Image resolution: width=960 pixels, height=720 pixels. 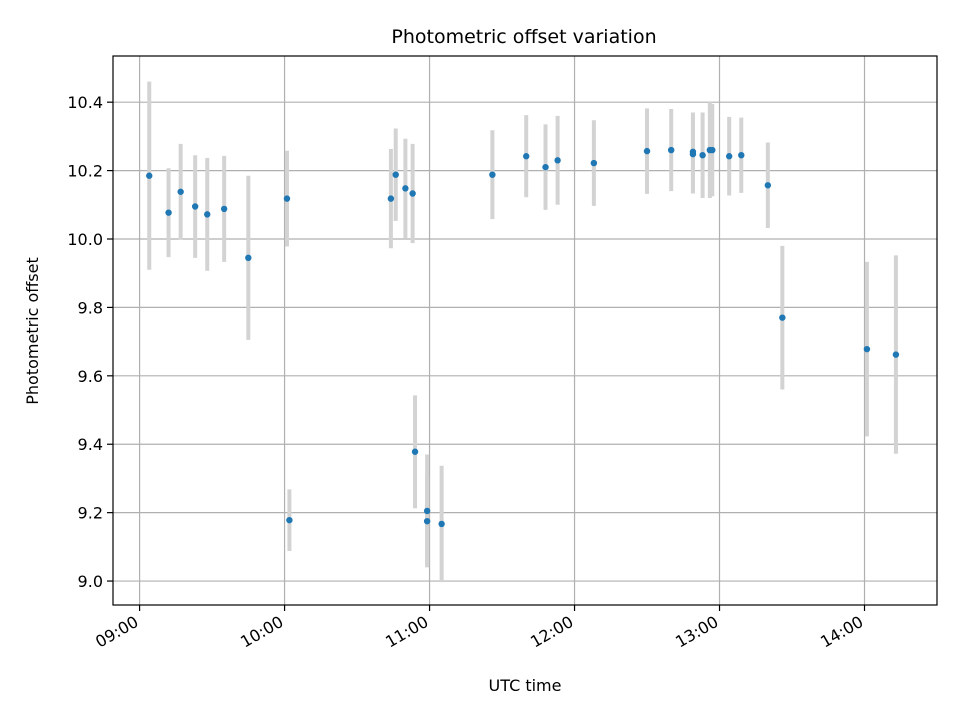 What do you see at coordinates (90, 376) in the screenshot?
I see `y-tick-label: 9.6` at bounding box center [90, 376].